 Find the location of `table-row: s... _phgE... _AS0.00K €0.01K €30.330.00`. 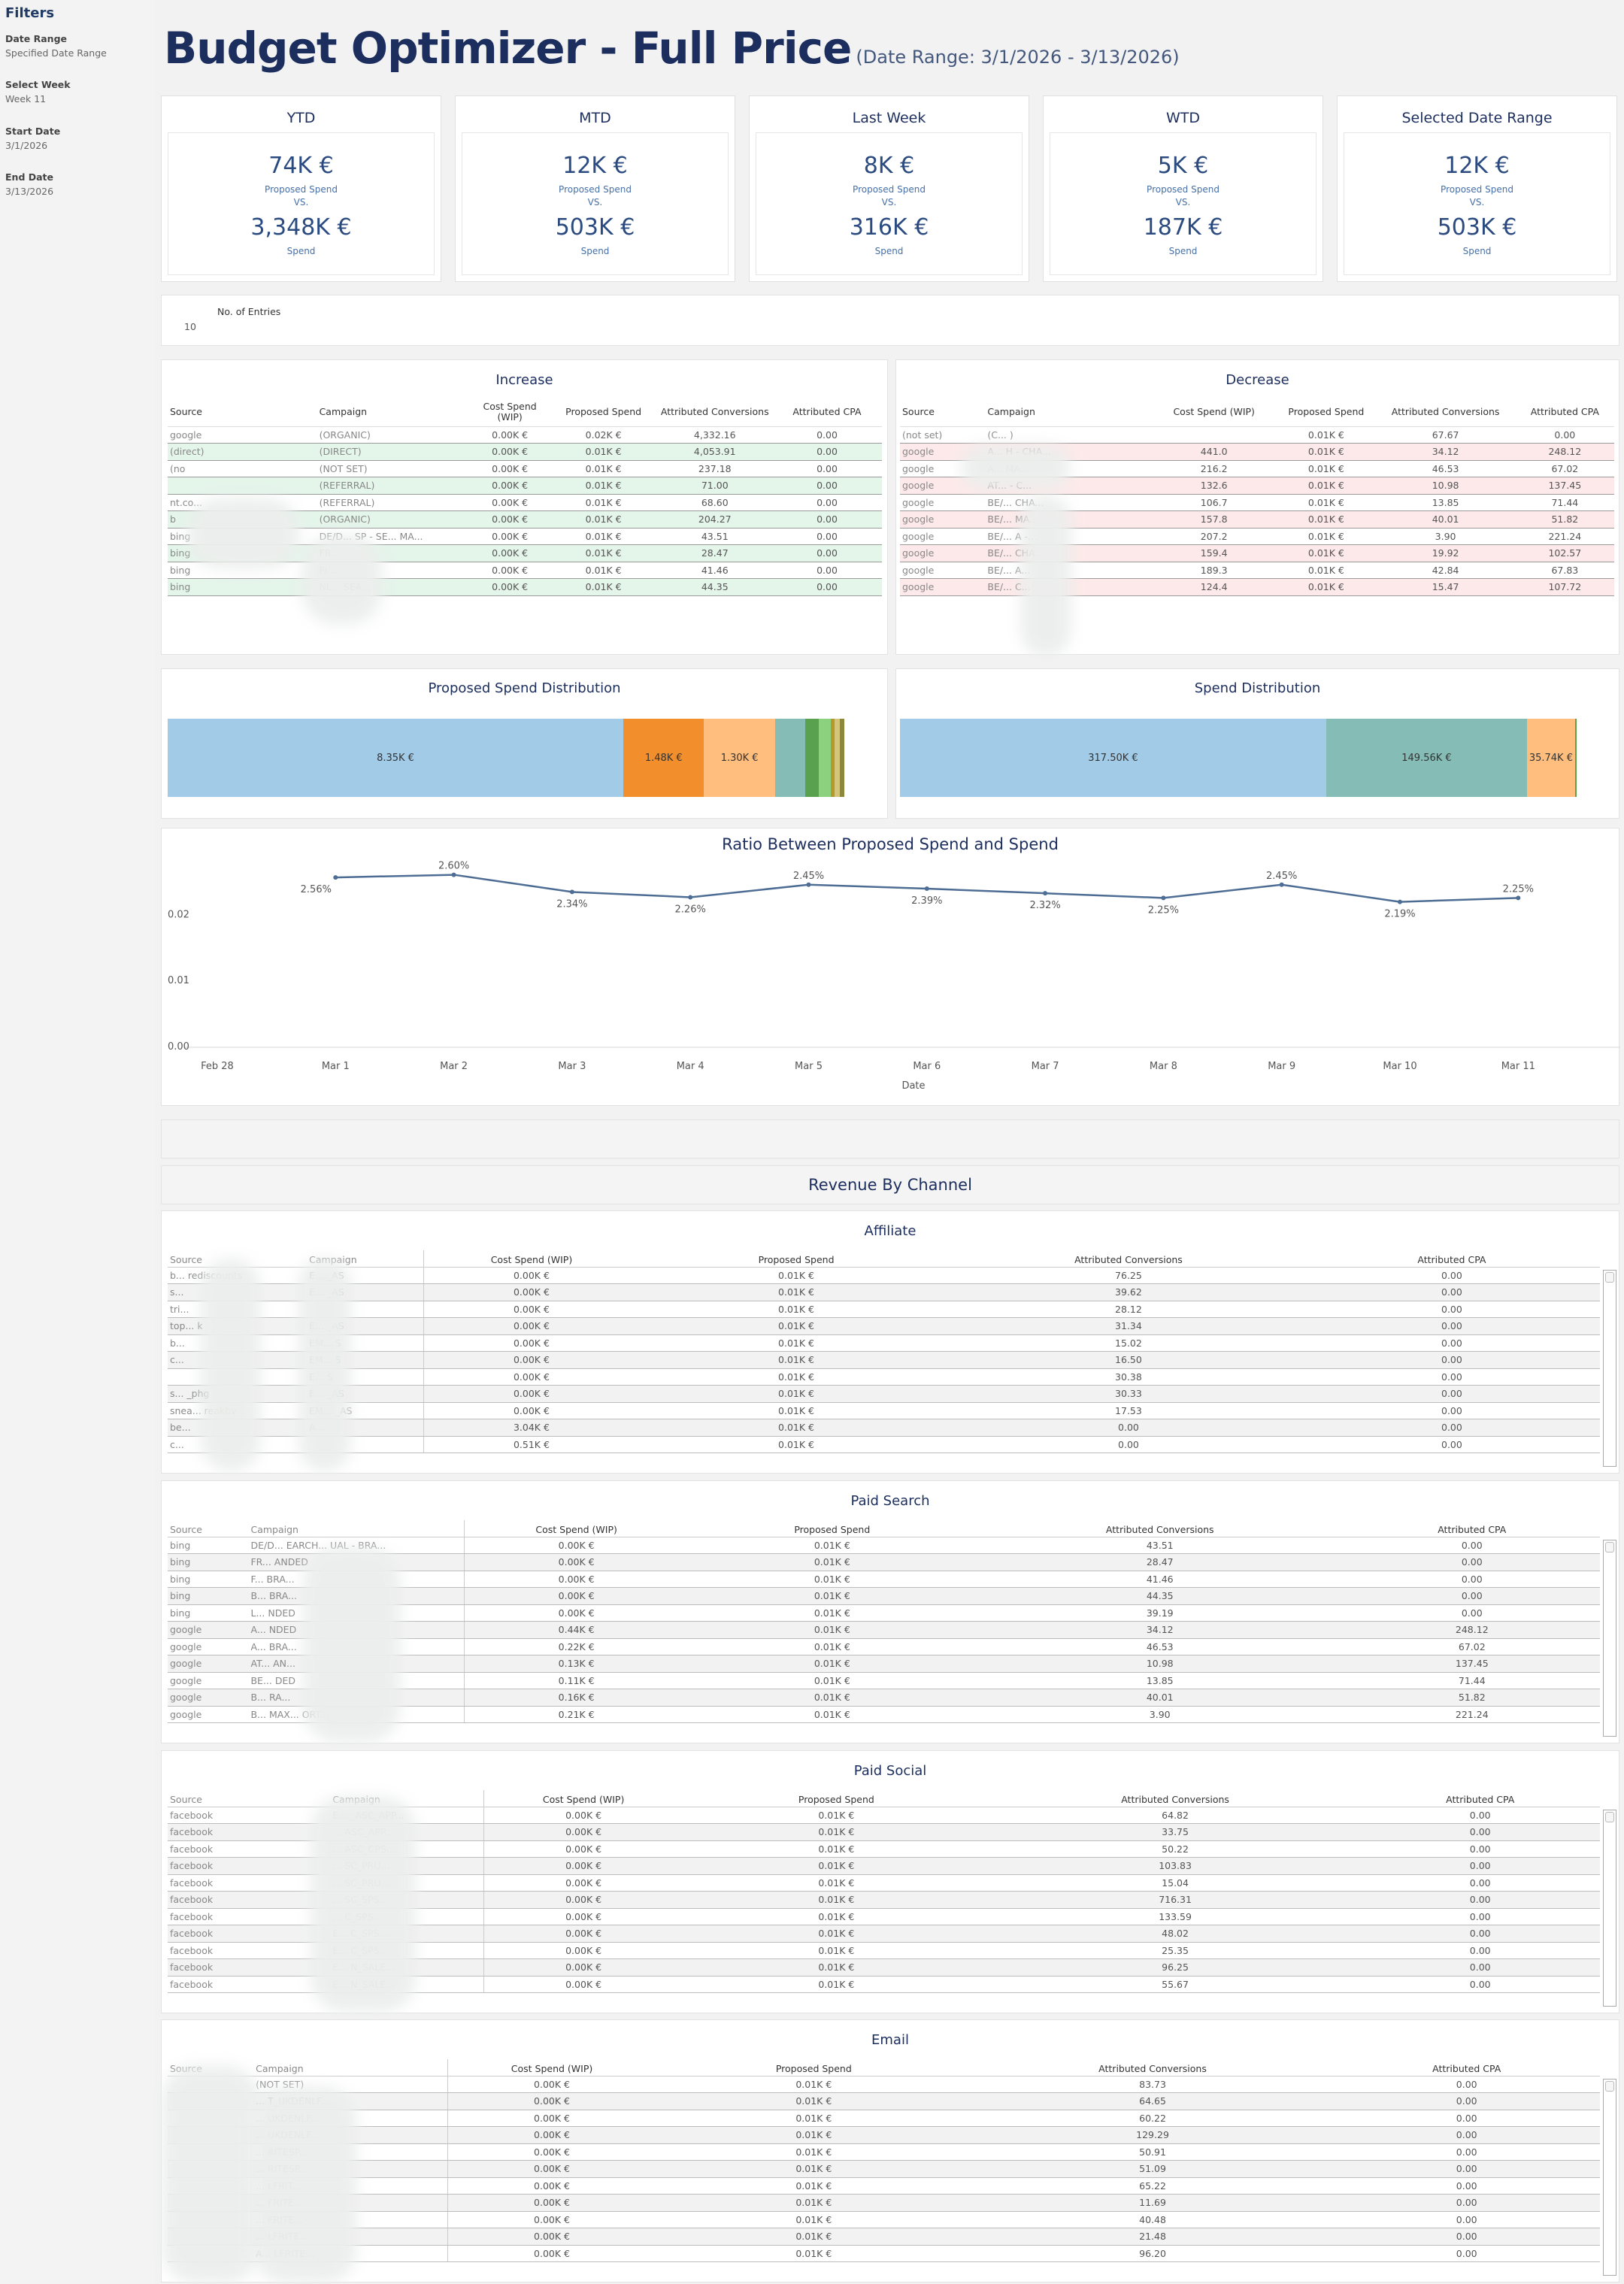

table-row: s... _phgE... _AS0.00K €0.01K €30.330.00 is located at coordinates (884, 1394).